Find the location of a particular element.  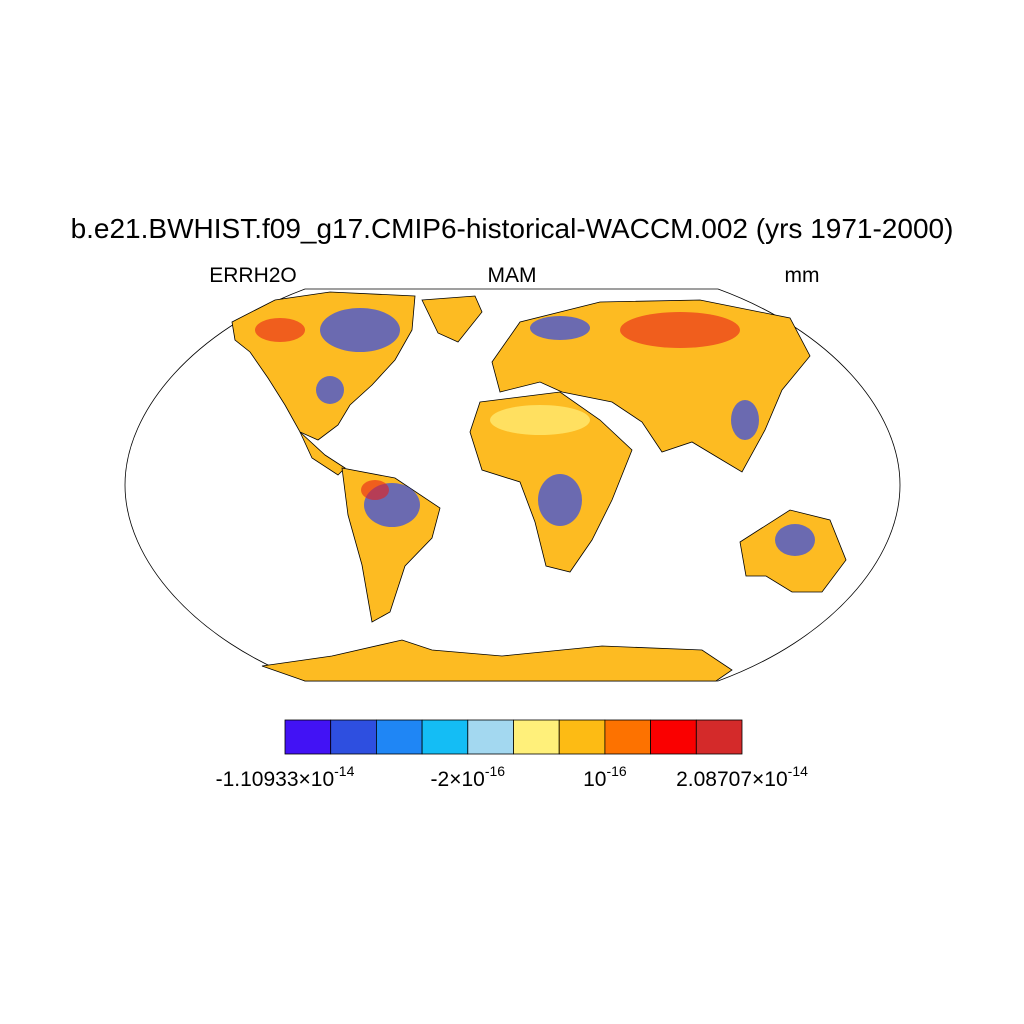

label-base: 2.08707×10 is located at coordinates (732, 779).